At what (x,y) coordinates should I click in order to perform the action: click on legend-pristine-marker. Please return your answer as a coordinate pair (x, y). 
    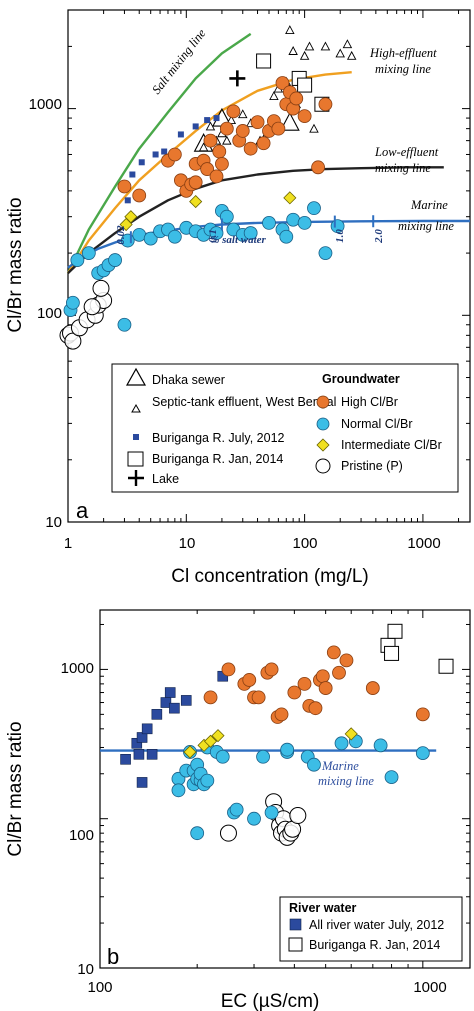
    Looking at the image, I should click on (323, 466).